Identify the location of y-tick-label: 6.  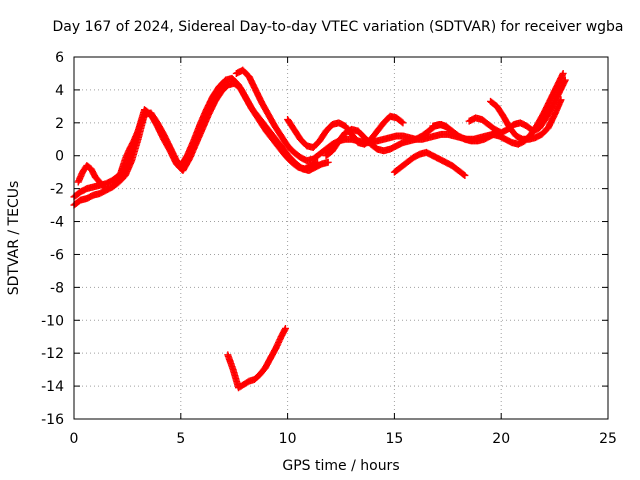
(59, 58).